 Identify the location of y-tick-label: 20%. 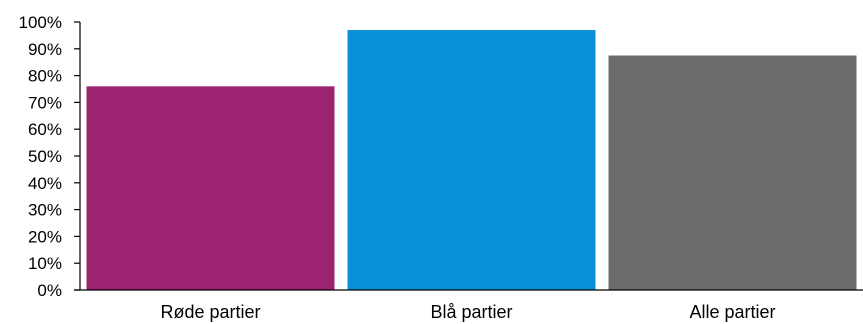
(45, 236).